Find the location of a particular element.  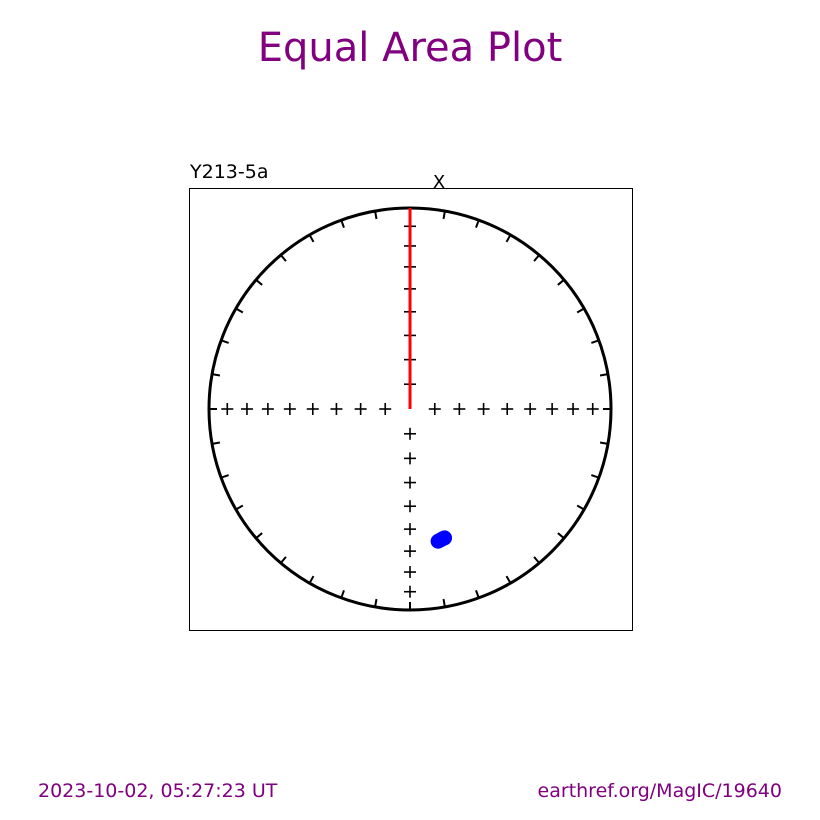

footer-timestamp: 2023-10-02, 05:27:23 UT is located at coordinates (158, 791).